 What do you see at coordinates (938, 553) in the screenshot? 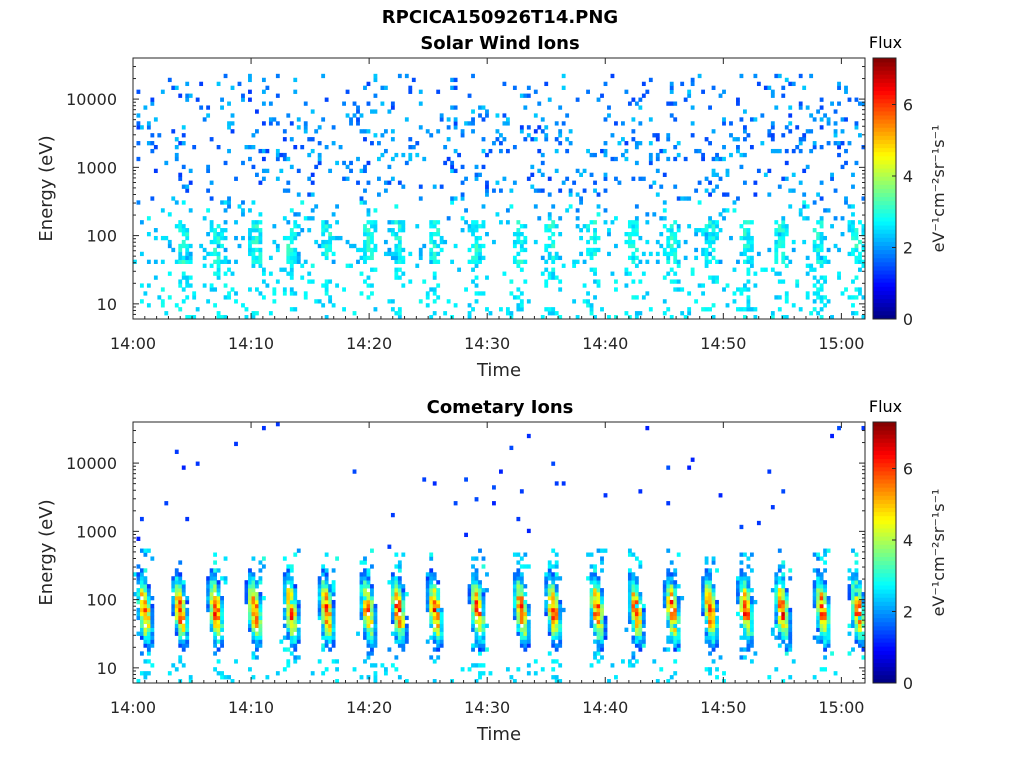
I see `colorbar-units: eV⁻¹cm⁻²sr⁻¹s⁻¹` at bounding box center [938, 553].